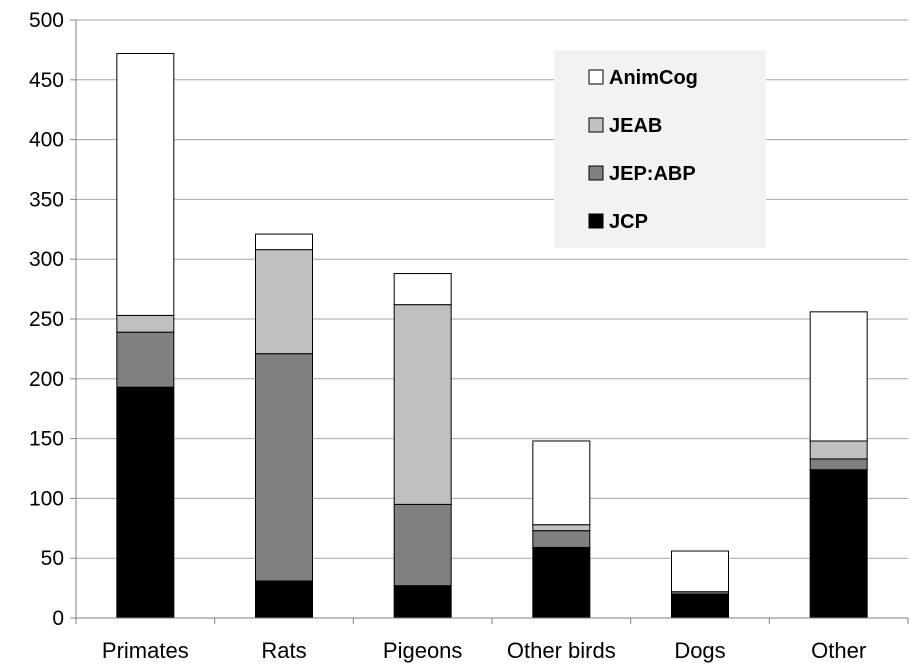 The image size is (910, 664). What do you see at coordinates (635, 126) in the screenshot?
I see `legend-label: JEAB` at bounding box center [635, 126].